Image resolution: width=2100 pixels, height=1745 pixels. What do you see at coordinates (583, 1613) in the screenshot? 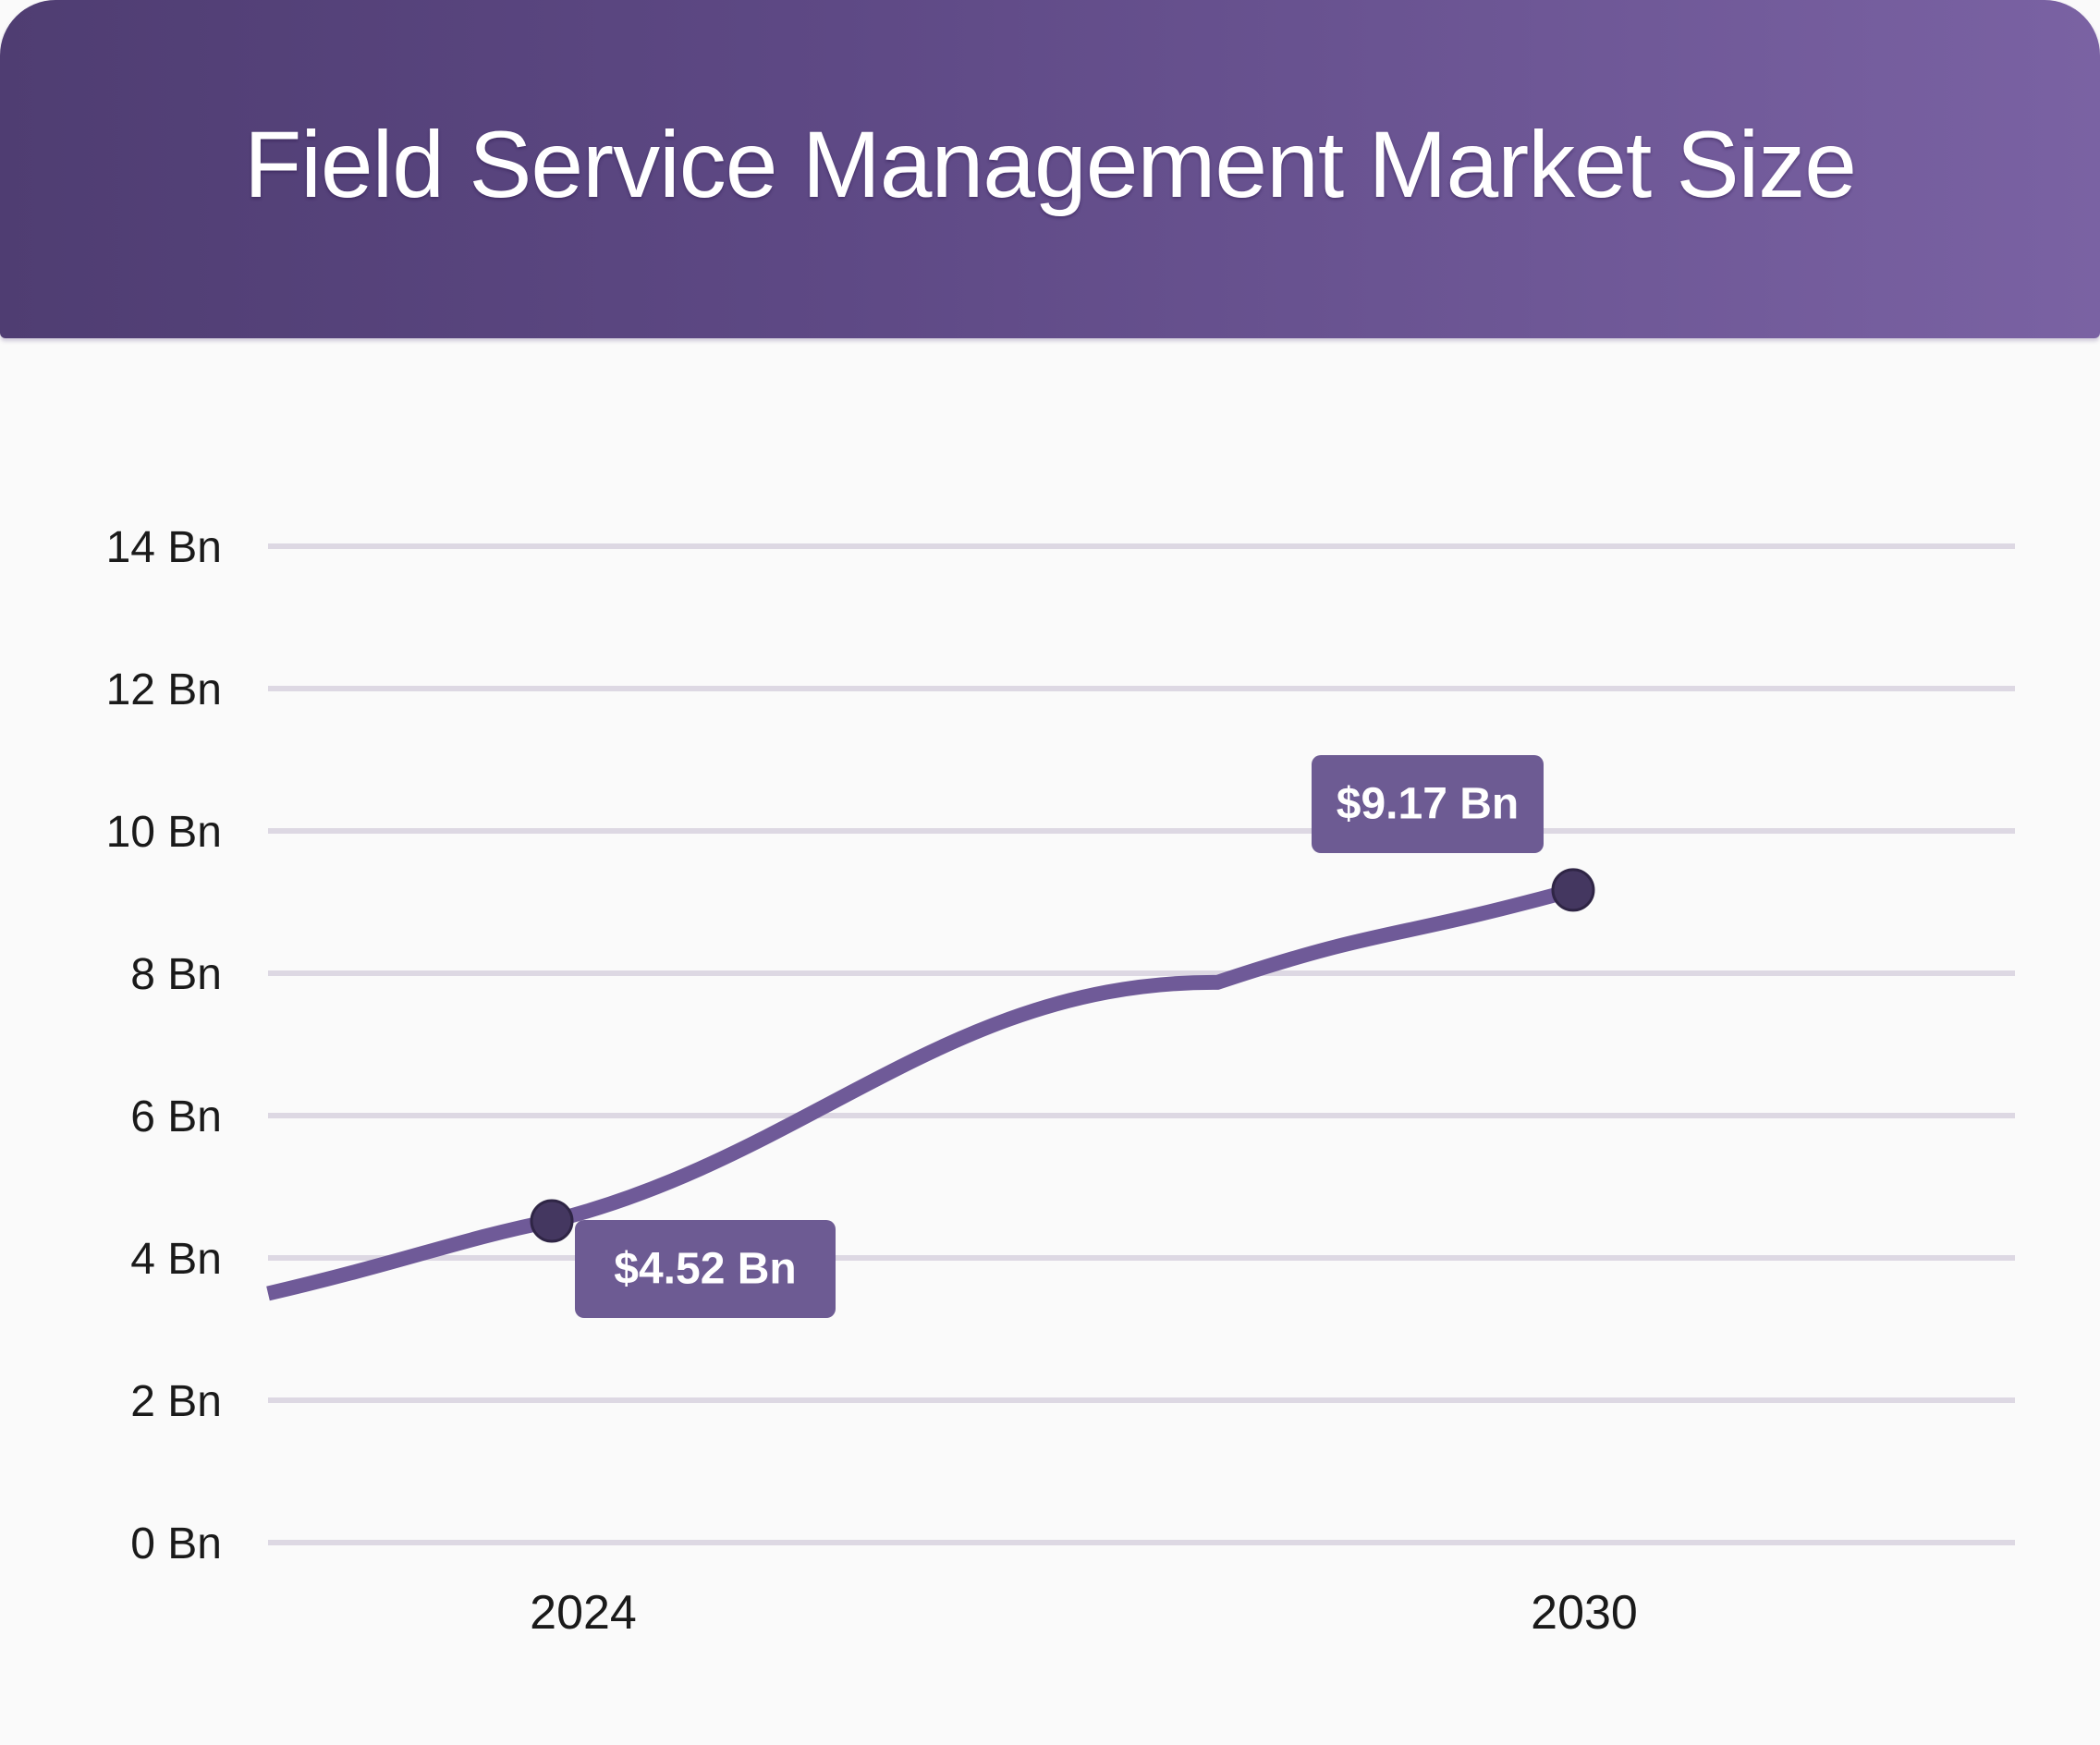
I see `x-tick-label: 2024` at bounding box center [583, 1613].